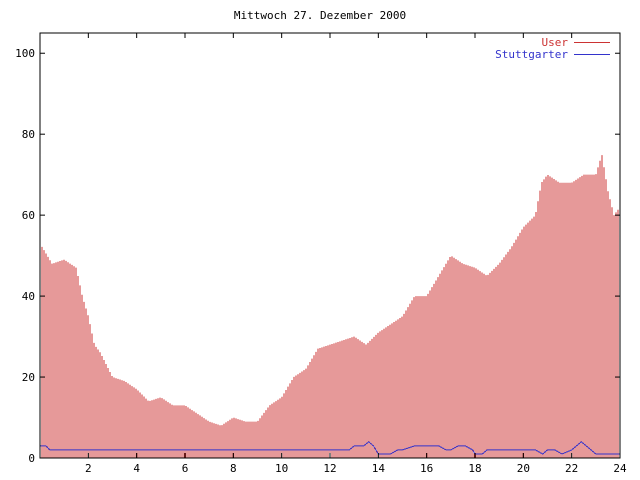 The height and width of the screenshot is (480, 640). I want to click on x-tick-label: 20, so click(523, 468).